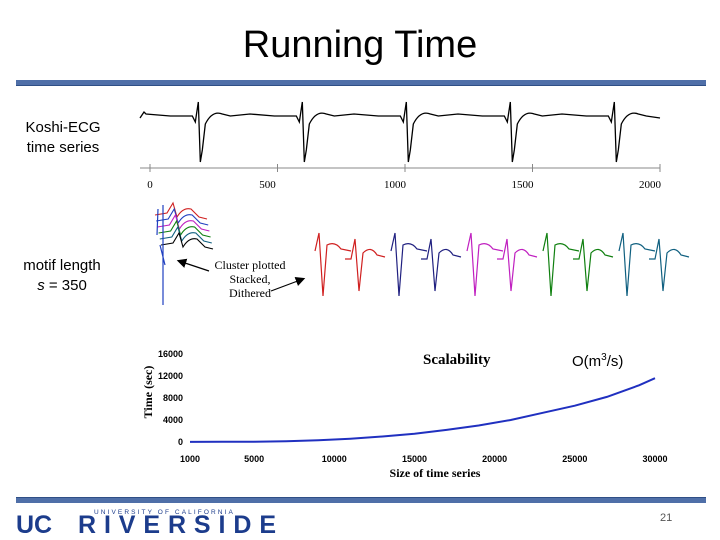  What do you see at coordinates (164, 512) in the screenshot?
I see `logo-subtitle: UNIVERSITY OF CALIFORNIA` at bounding box center [164, 512].